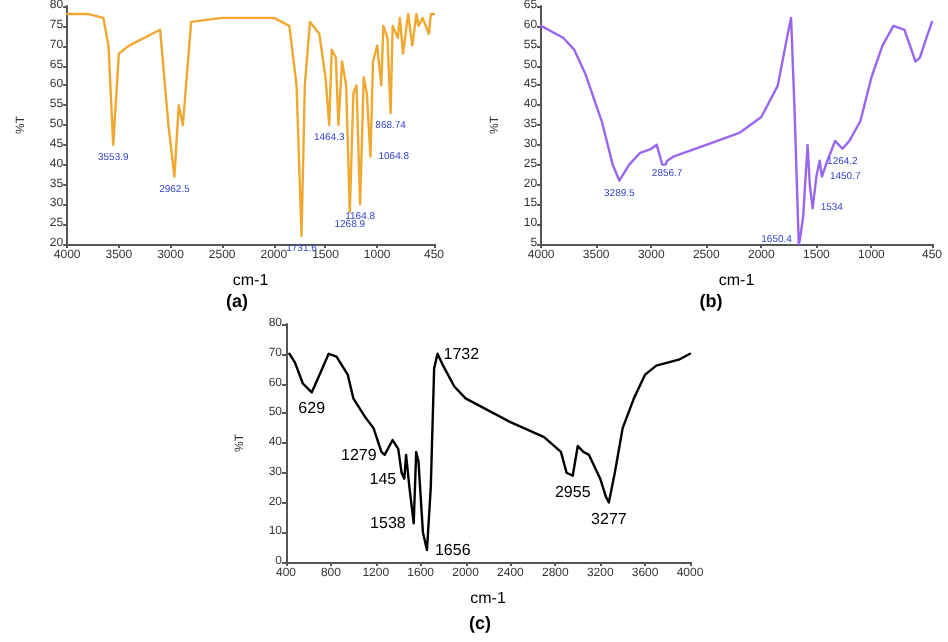  Describe the element at coordinates (609, 518) in the screenshot. I see `annotation: 3277` at that location.